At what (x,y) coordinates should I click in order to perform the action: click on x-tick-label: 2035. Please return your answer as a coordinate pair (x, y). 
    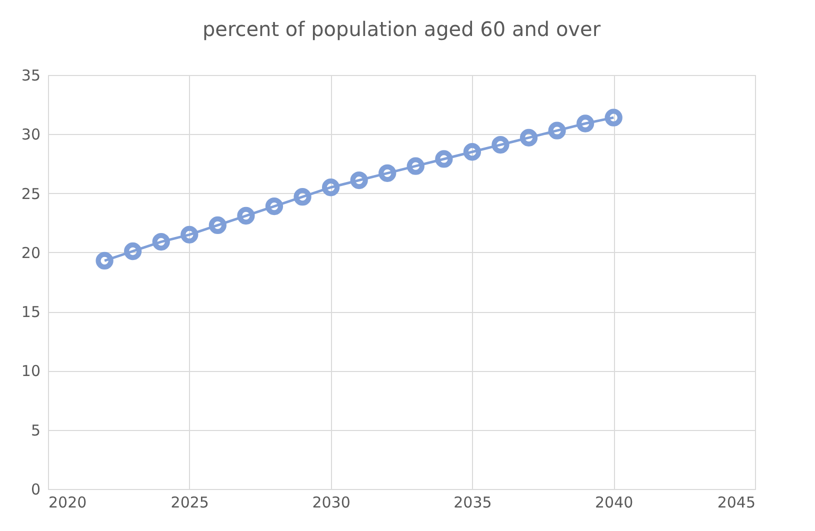
    Looking at the image, I should click on (473, 503).